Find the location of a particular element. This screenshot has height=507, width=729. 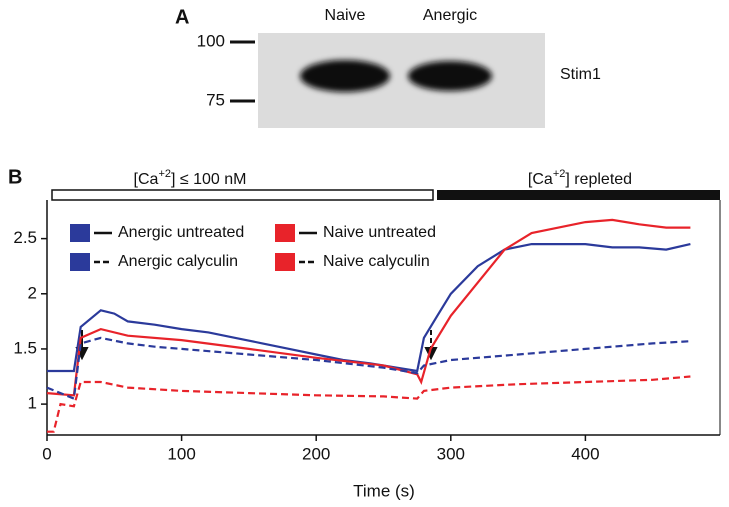

condition-text: ] repleted is located at coordinates (598, 179).